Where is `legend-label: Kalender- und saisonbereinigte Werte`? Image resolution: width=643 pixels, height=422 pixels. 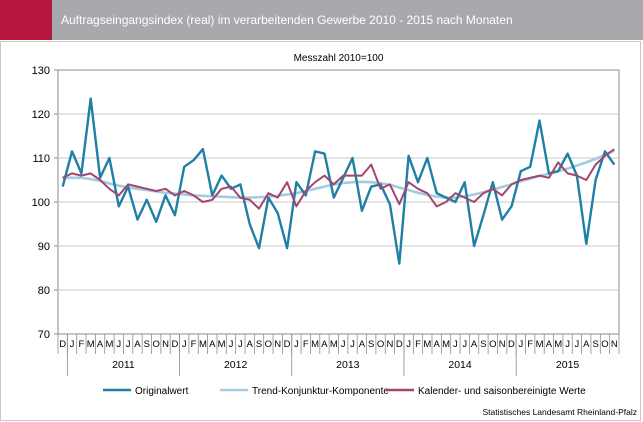 legend-label: Kalender- und saisonbereinigte Werte is located at coordinates (502, 391).